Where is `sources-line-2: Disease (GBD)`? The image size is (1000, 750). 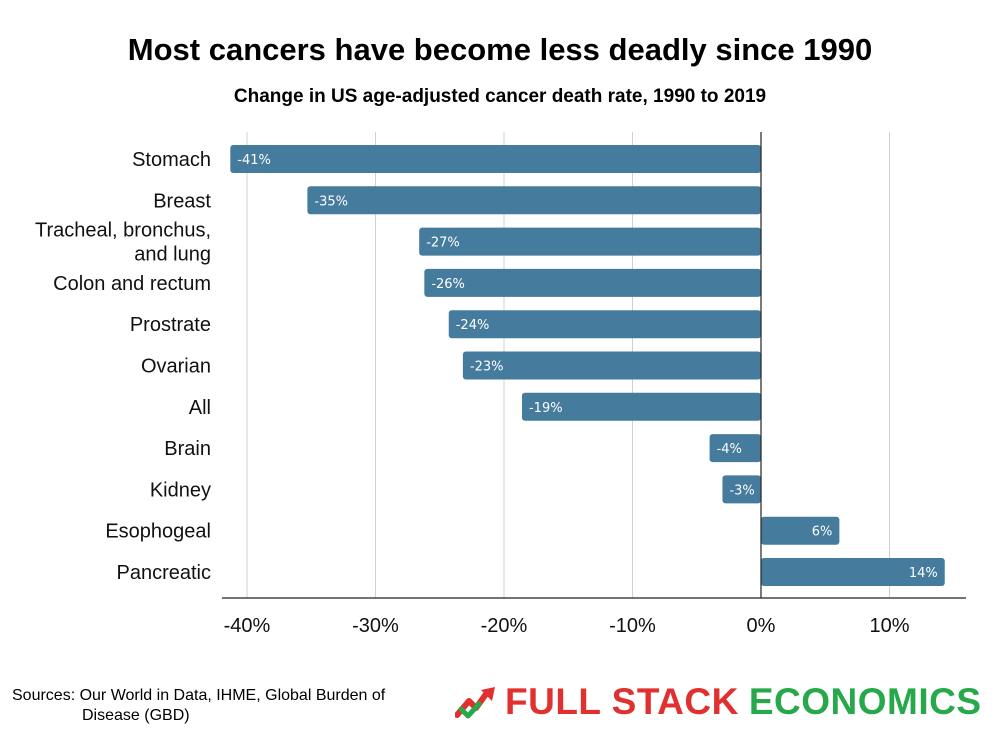
sources-line-2: Disease (GBD) is located at coordinates (136, 715).